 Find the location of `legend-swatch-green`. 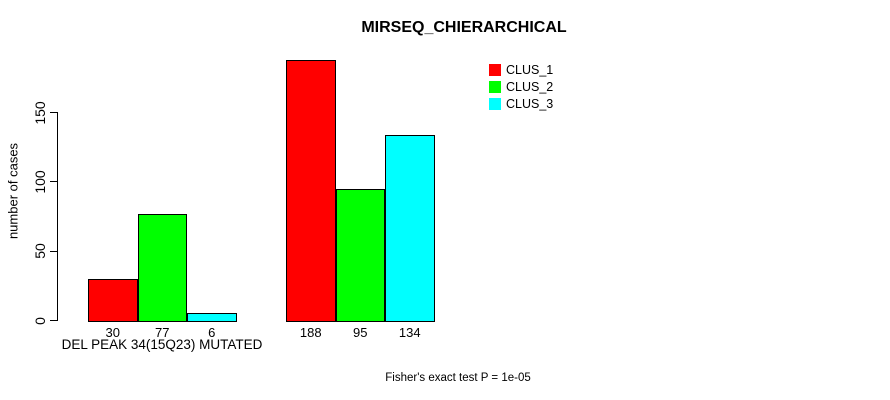

legend-swatch-green is located at coordinates (495, 87).